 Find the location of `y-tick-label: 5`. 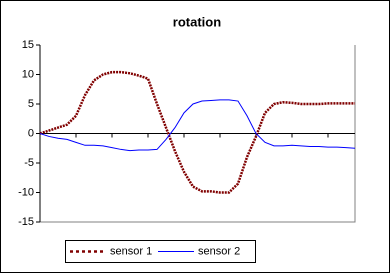

y-tick-label: 5 is located at coordinates (31, 104).